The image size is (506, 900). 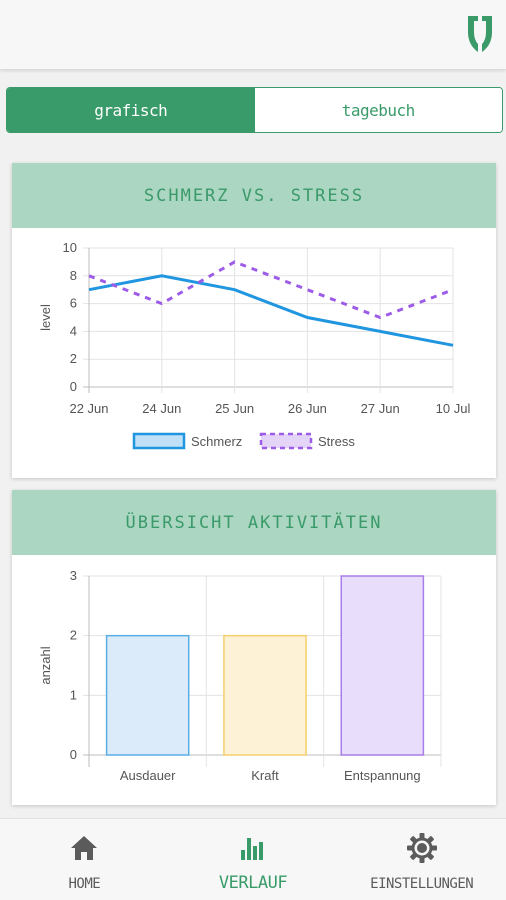 I want to click on x-tick-label: 24 Jun, so click(x=161, y=408).